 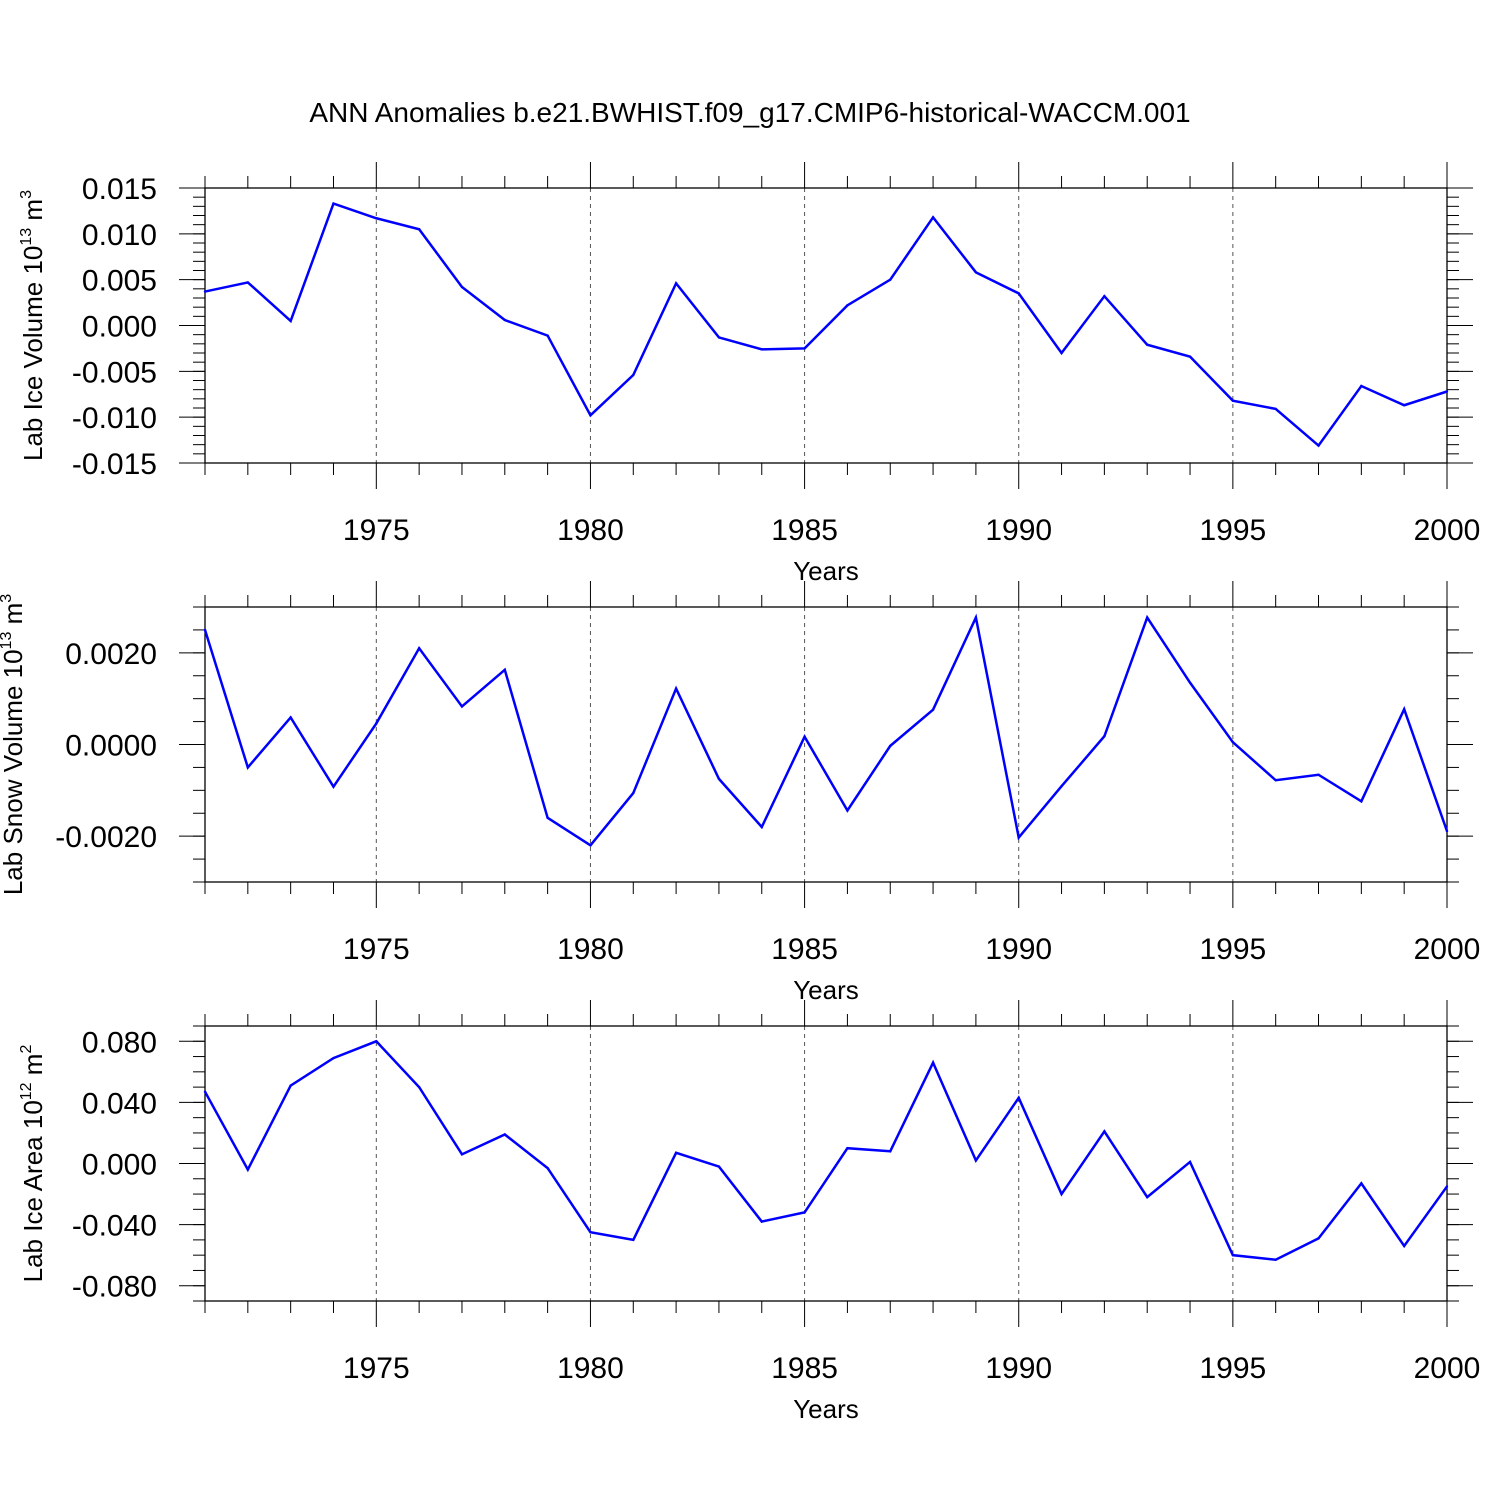 I want to click on y-axis-title: Lab Ice Volume 1013 m3, so click(x=33, y=325).